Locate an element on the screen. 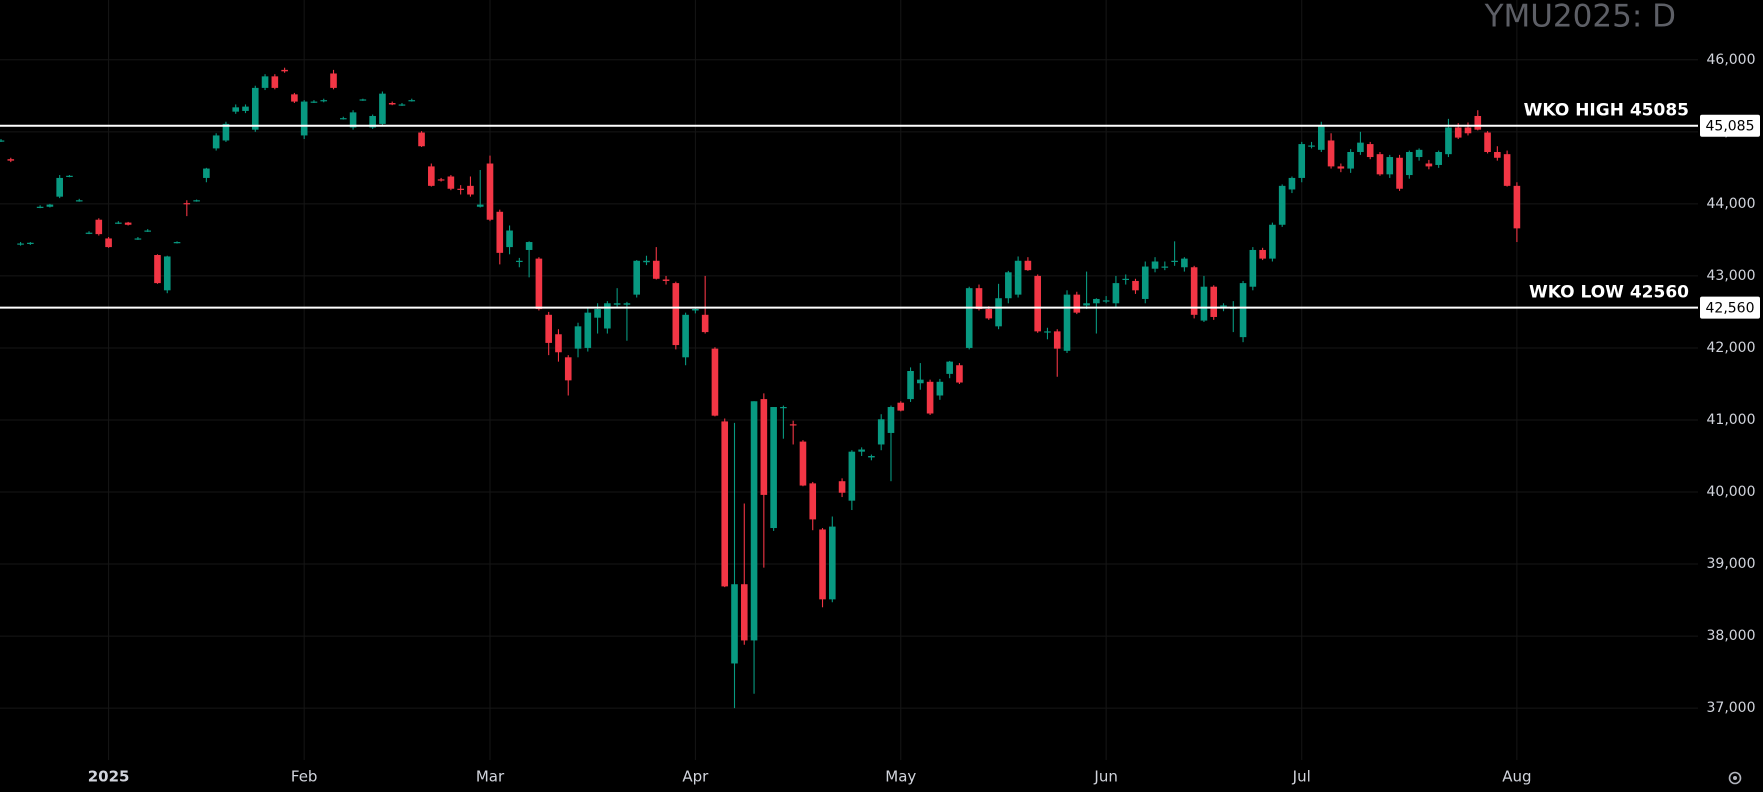  x-tick-label: Feb is located at coordinates (304, 777).